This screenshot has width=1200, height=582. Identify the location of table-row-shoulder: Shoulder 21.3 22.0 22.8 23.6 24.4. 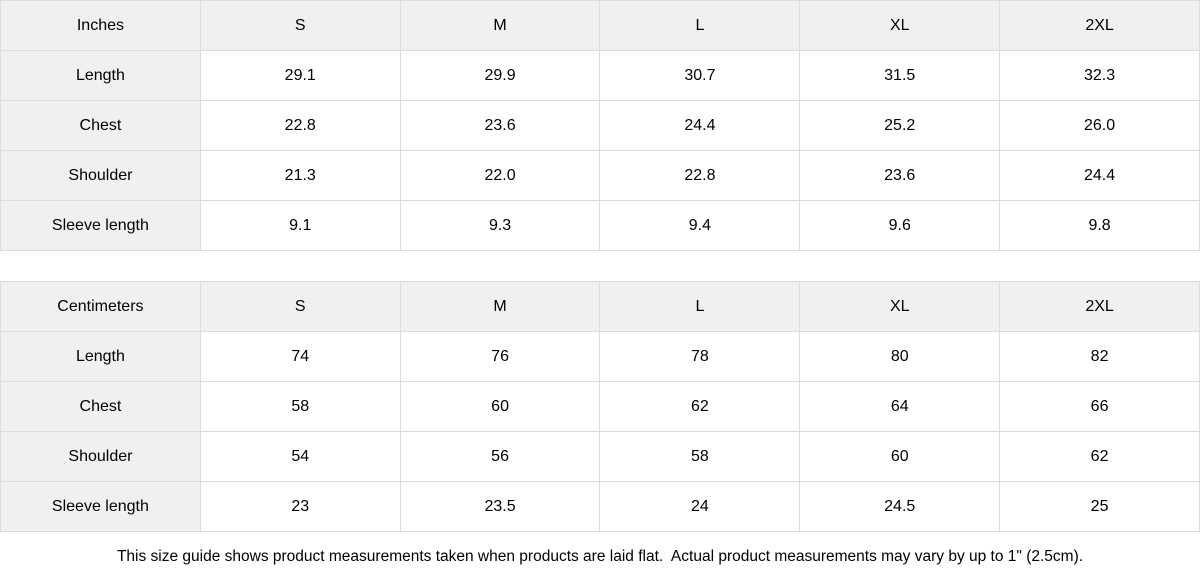
(600, 175).